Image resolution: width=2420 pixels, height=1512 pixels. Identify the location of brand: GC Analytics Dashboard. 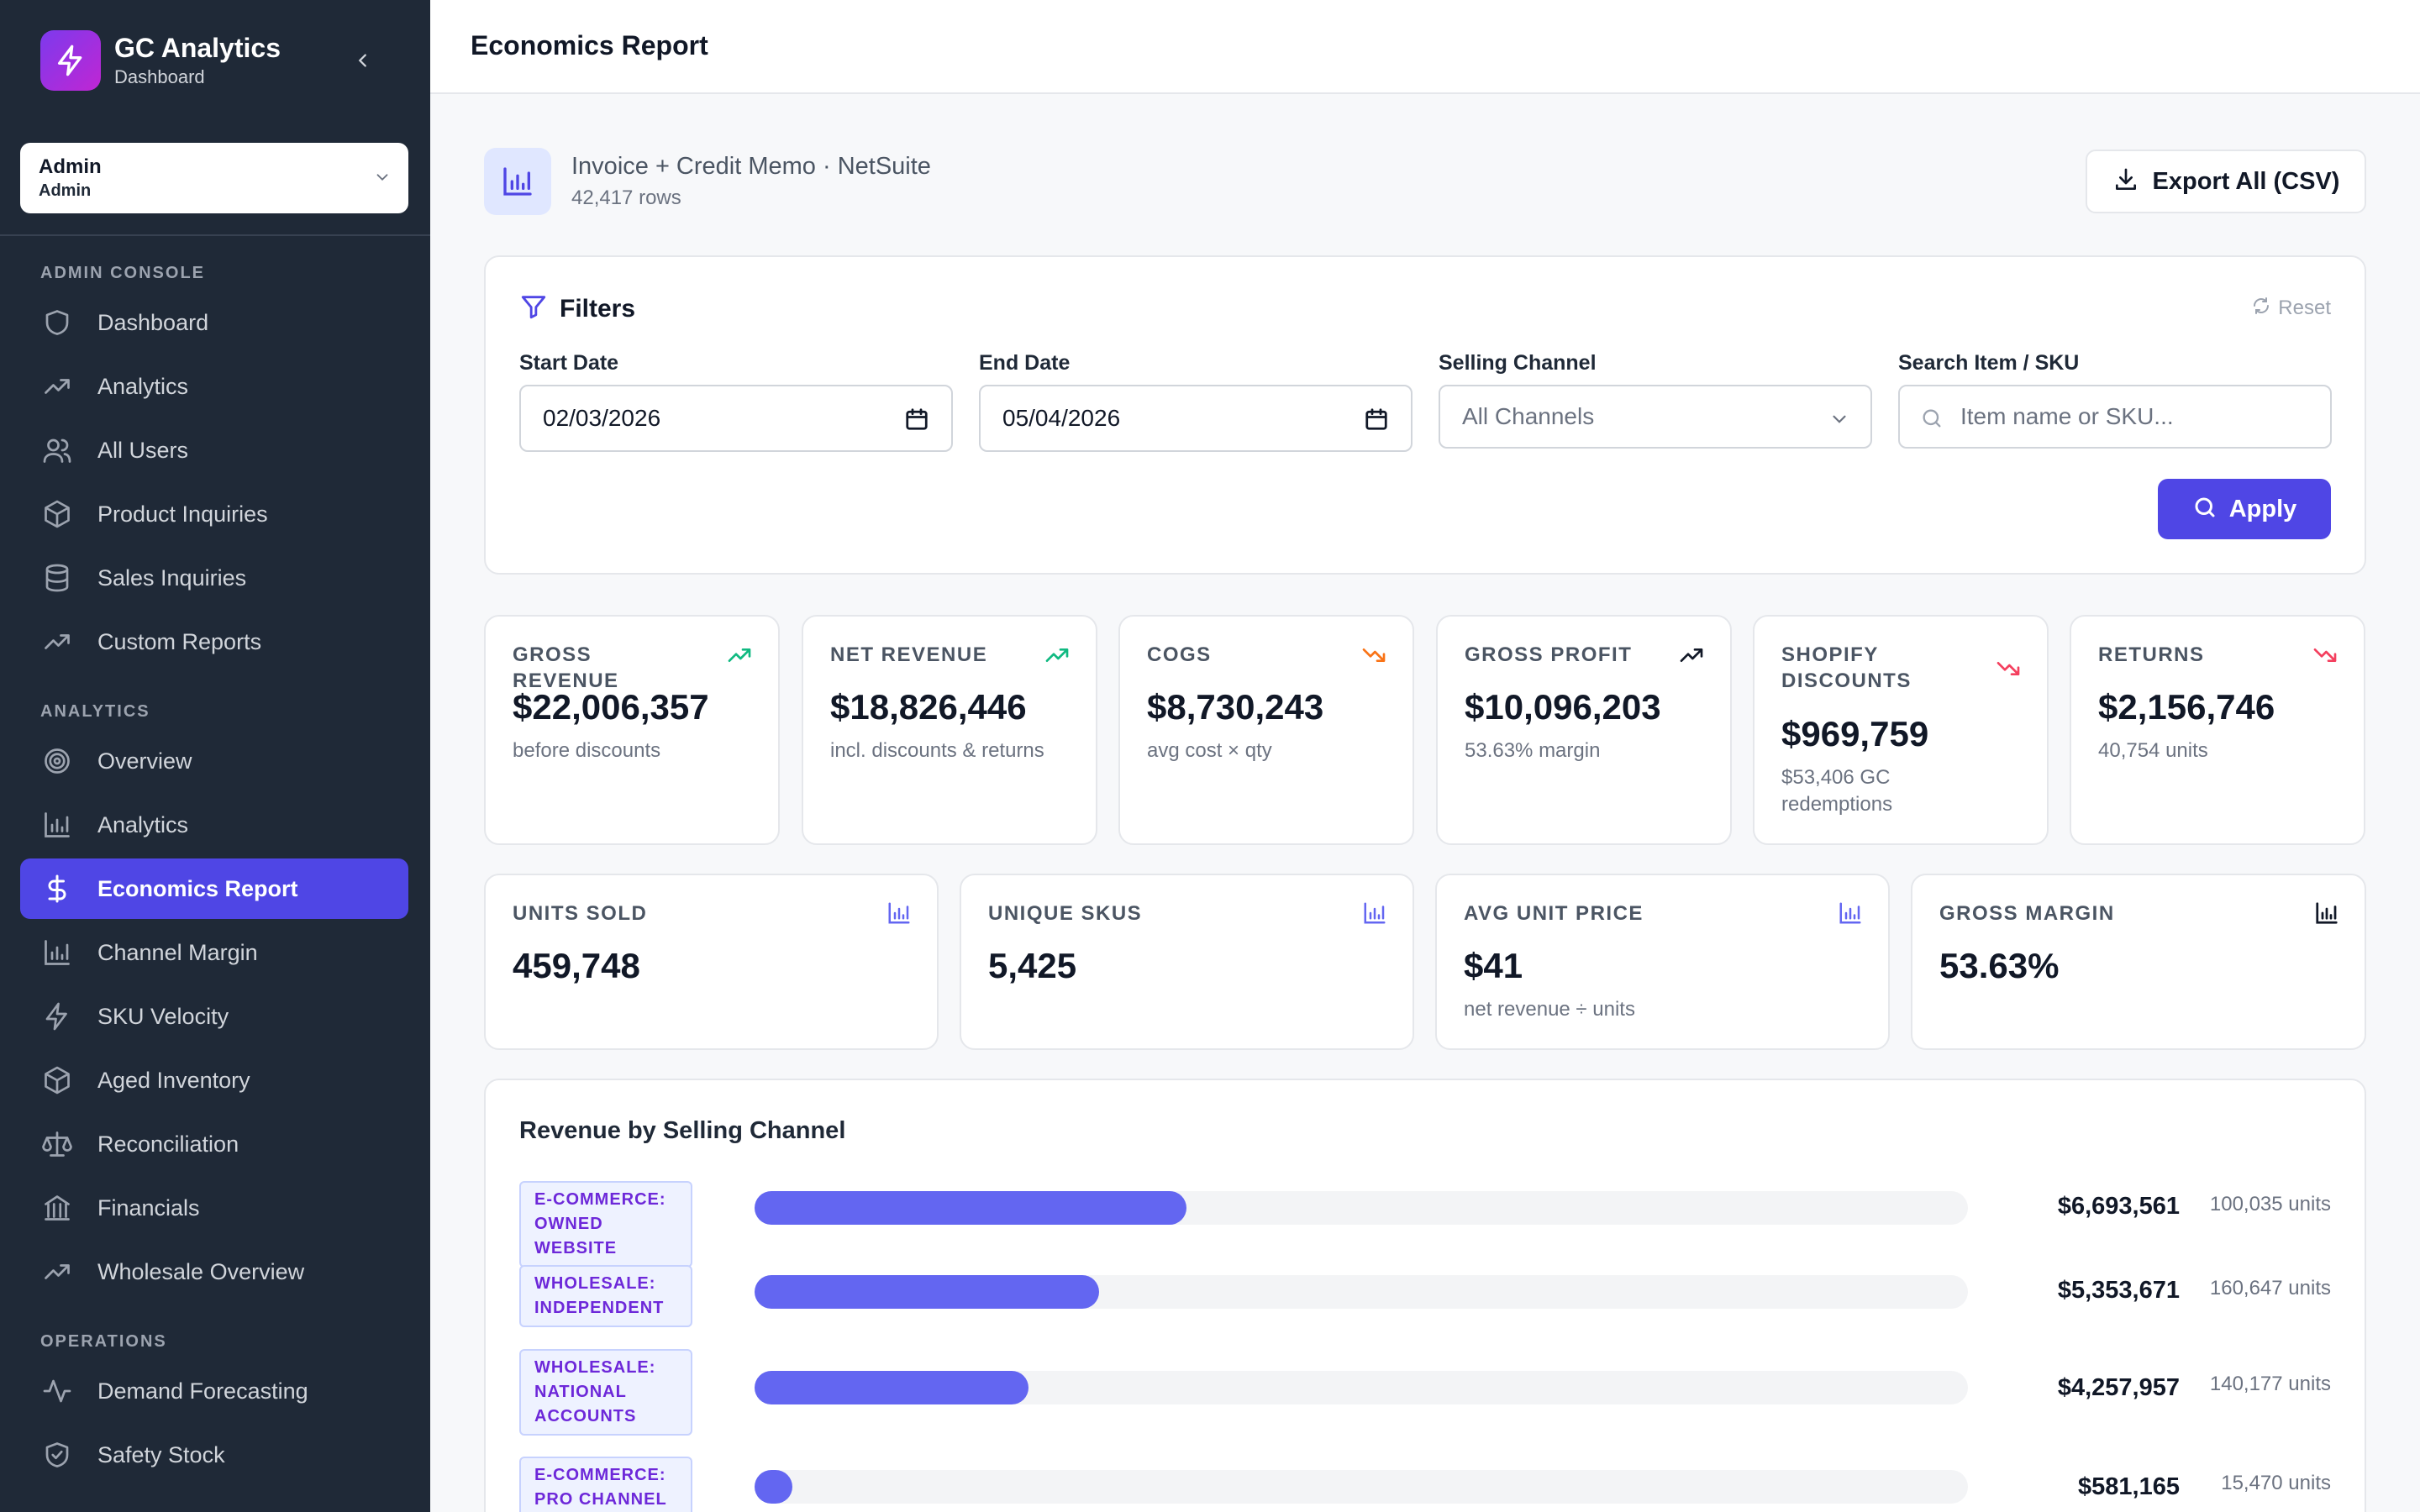
(161, 60).